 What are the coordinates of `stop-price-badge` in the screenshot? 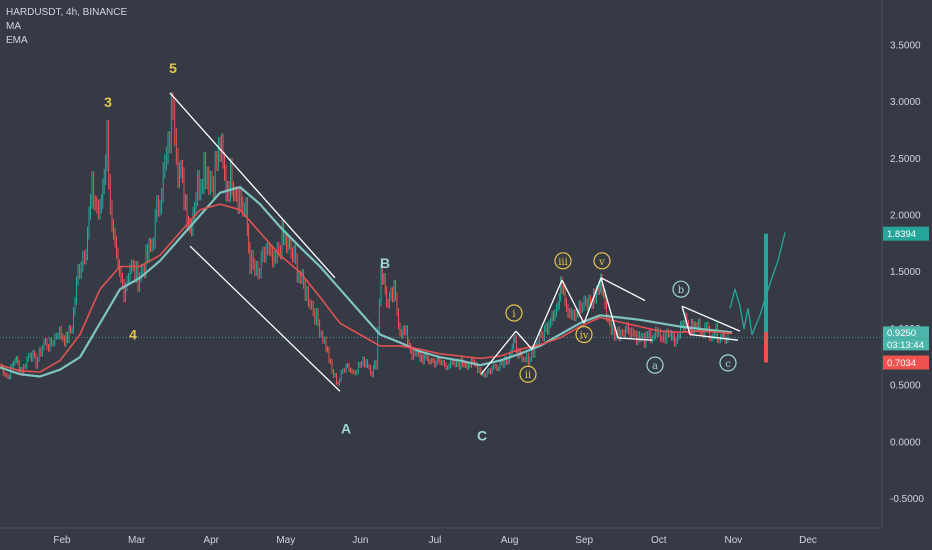 It's located at (906, 362).